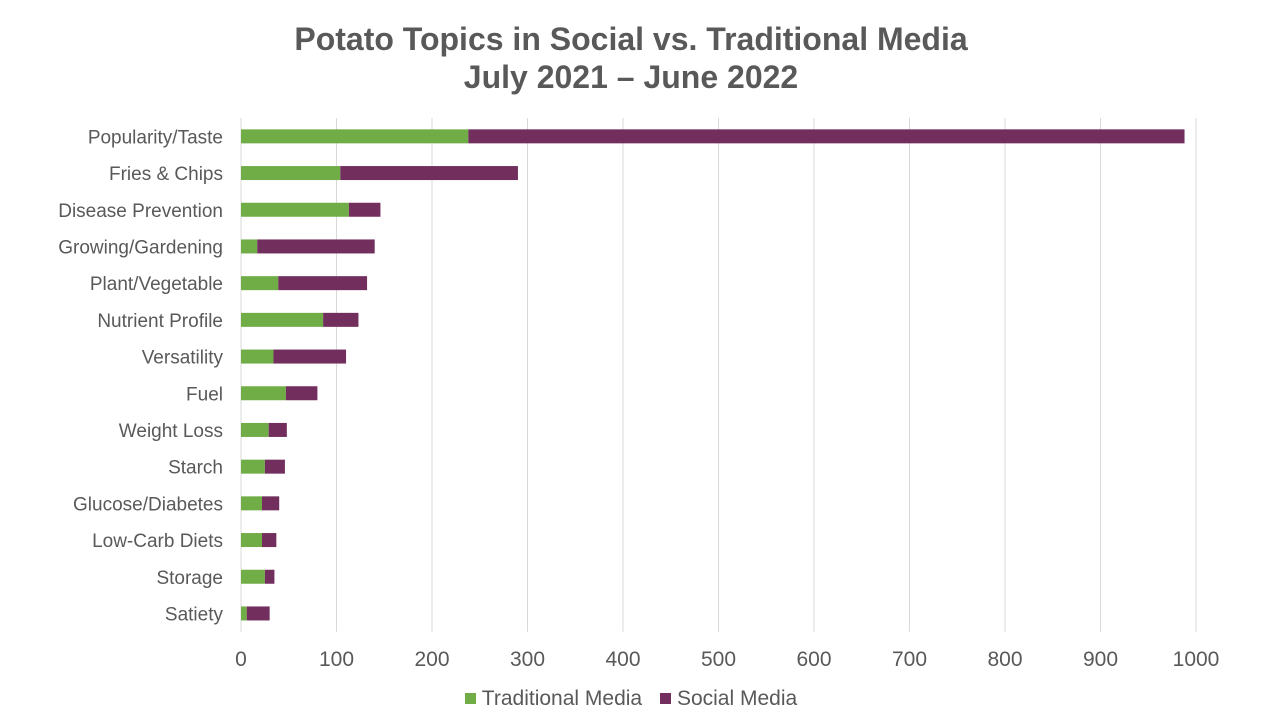 The height and width of the screenshot is (720, 1262). Describe the element at coordinates (527, 659) in the screenshot. I see `x-tick-label: 300` at that location.